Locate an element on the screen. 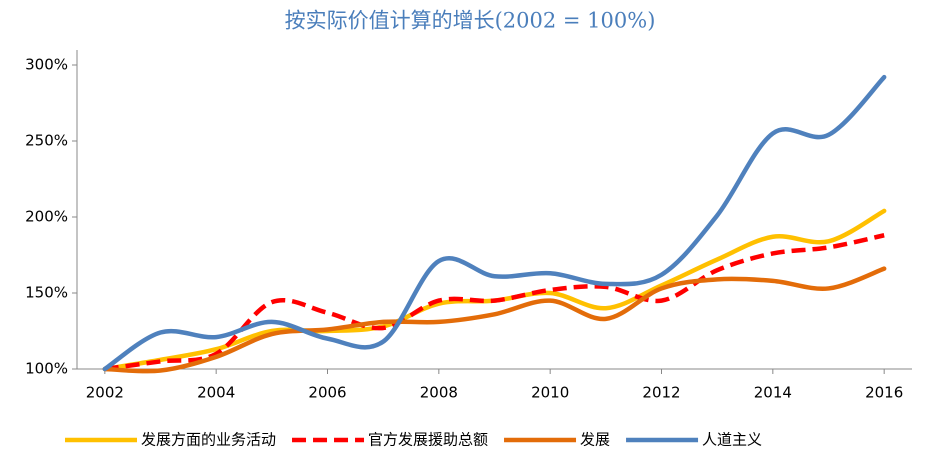  x-tick-label: 2006 is located at coordinates (327, 393).